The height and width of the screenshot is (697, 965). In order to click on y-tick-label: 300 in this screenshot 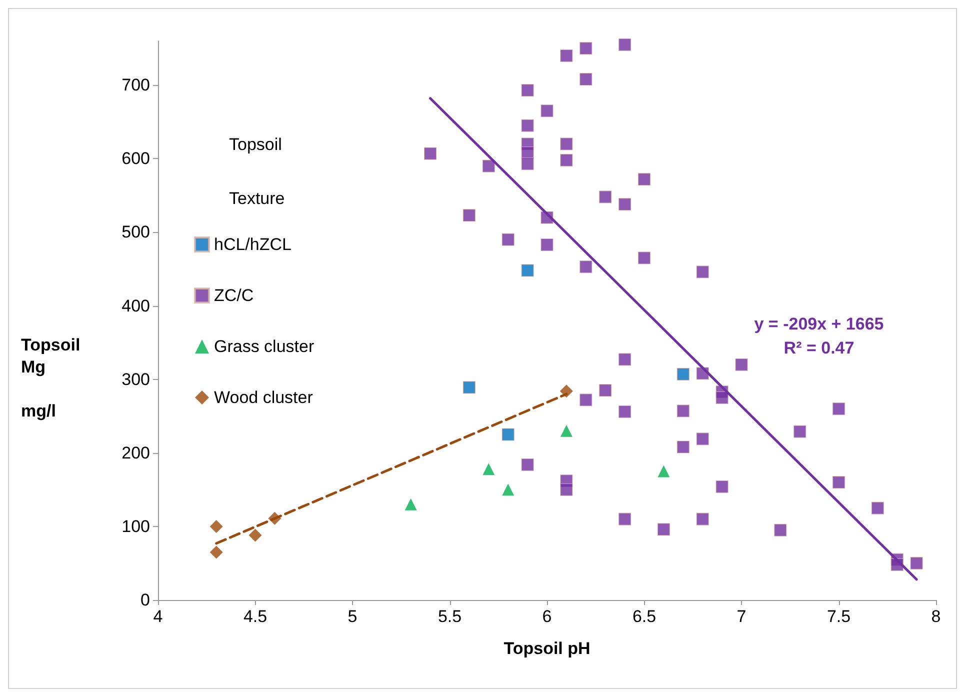, I will do `click(136, 379)`.